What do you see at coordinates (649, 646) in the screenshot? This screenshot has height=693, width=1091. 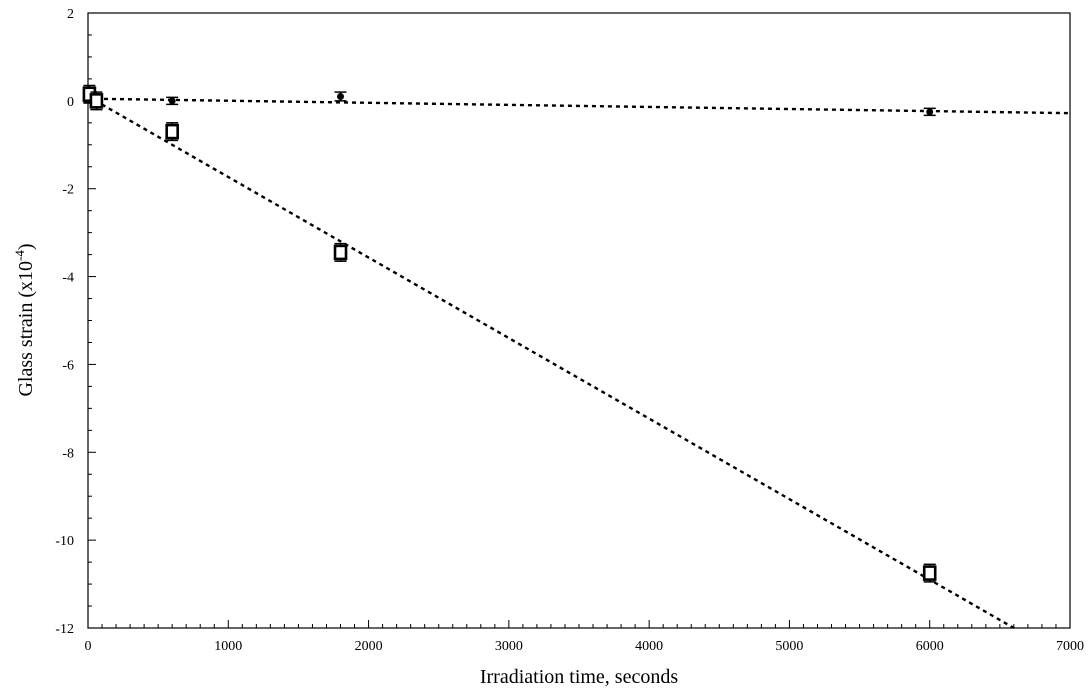 I see `x-tick-label: 4000` at bounding box center [649, 646].